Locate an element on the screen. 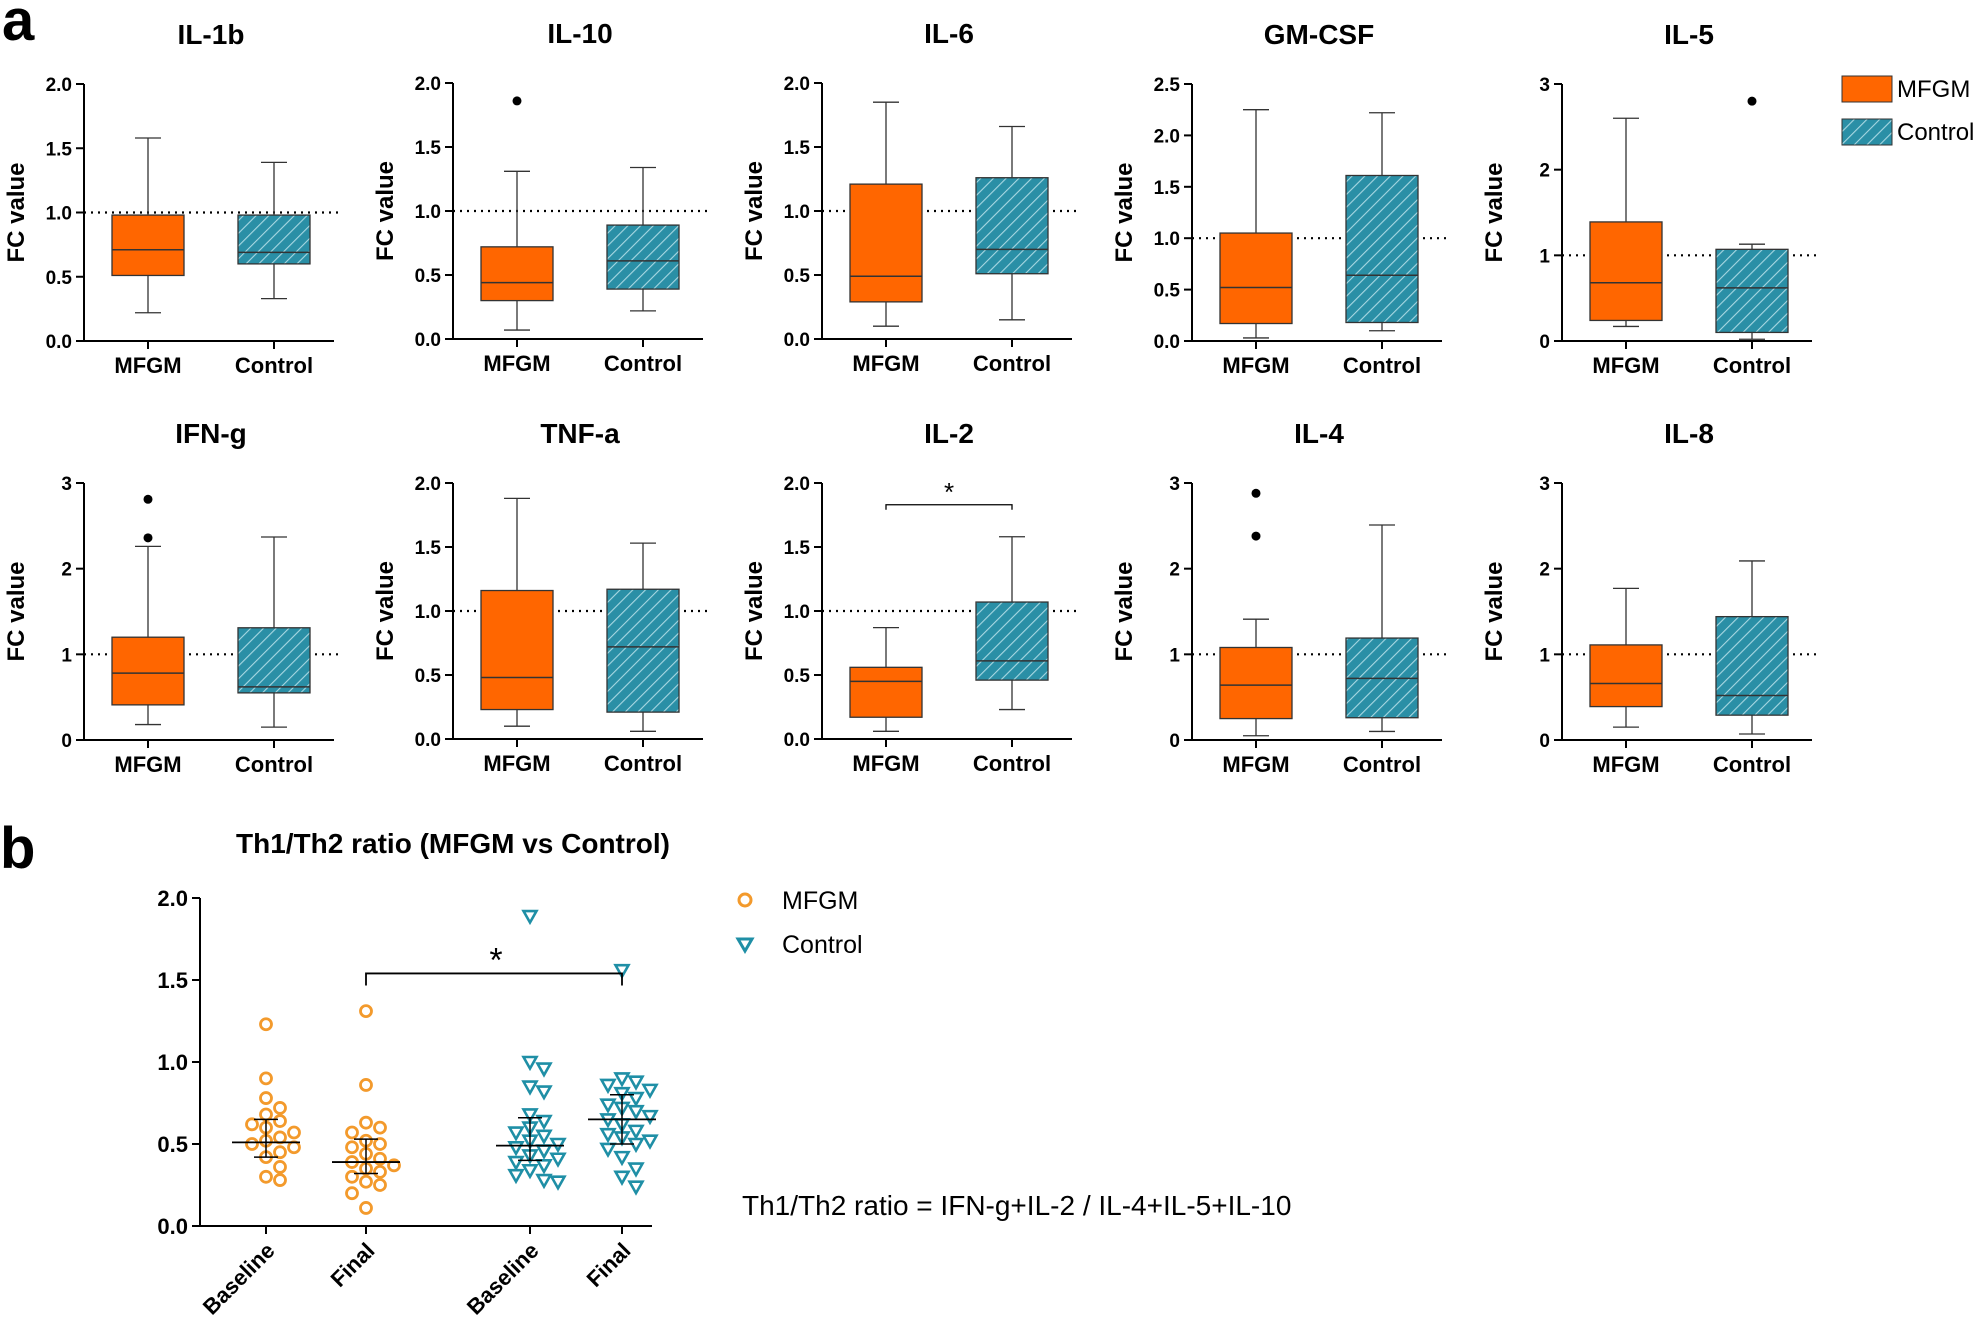  boxplot-tnf-a: TNF-a FC value 0.0 0.5 1.0 1.5 2.0 MFGM Control is located at coordinates (539, 597).